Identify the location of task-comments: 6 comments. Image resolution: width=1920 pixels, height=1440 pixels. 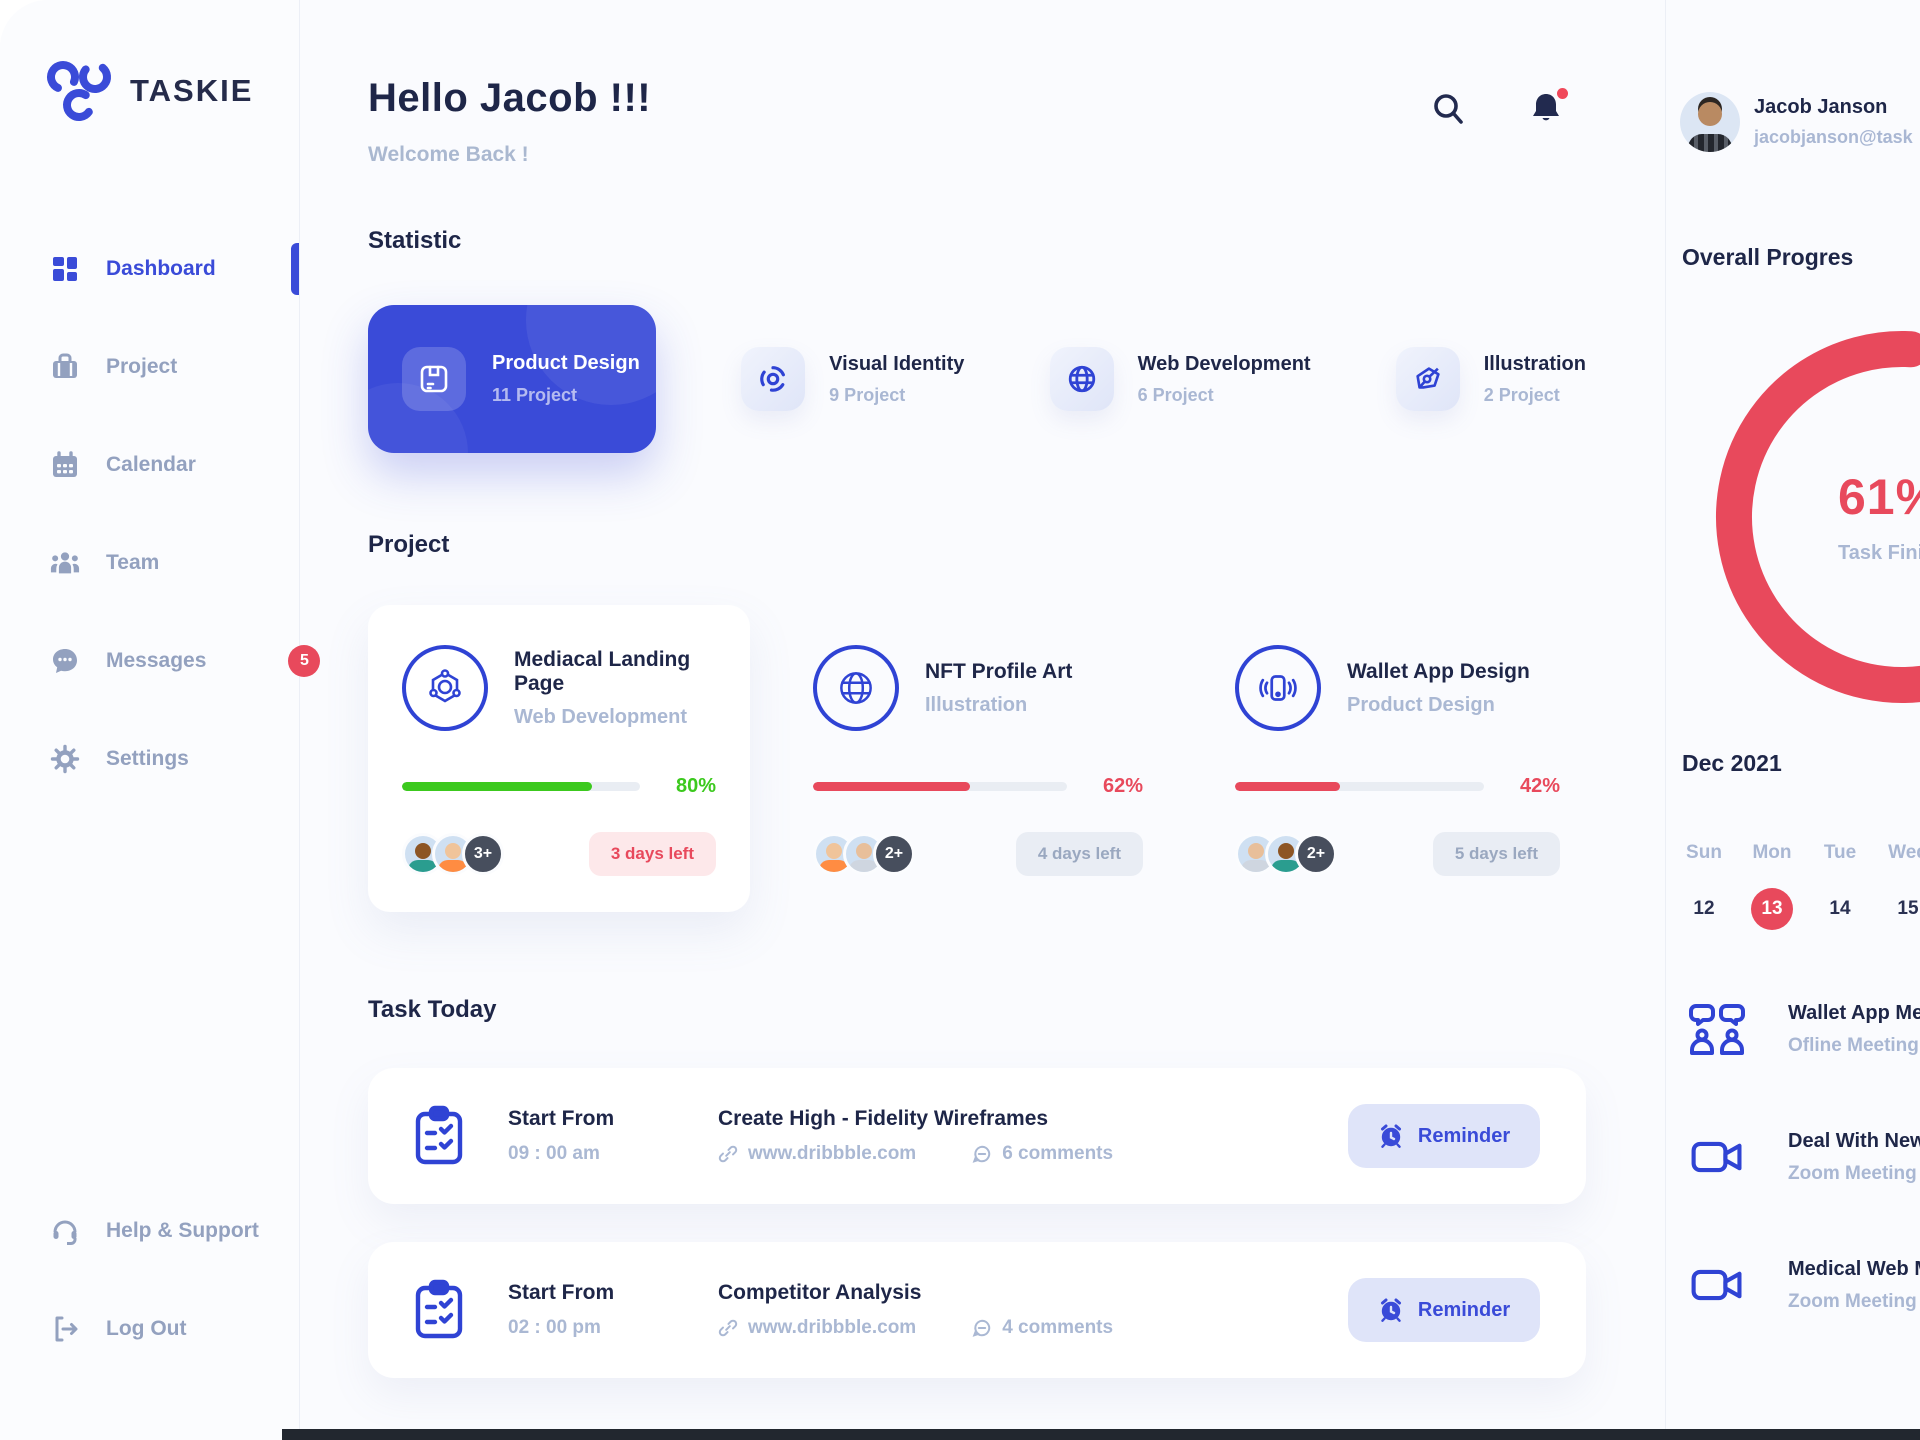
(1042, 1154).